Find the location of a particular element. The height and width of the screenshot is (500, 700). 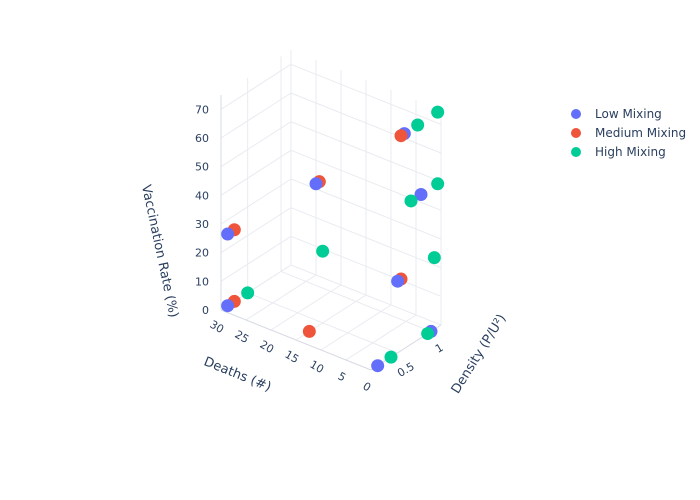

legend: Low Mixing Medium Mixing High Mixing is located at coordinates (628, 133).